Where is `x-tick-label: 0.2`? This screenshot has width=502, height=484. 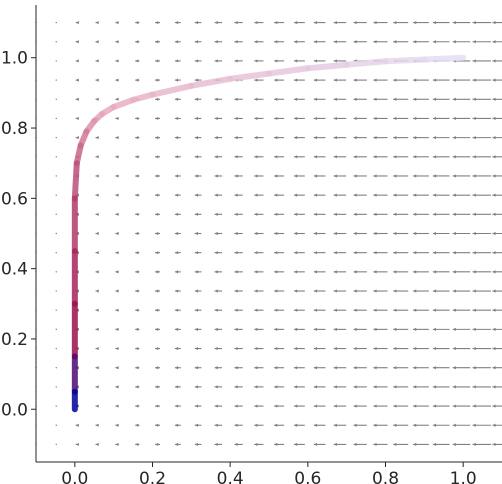 x-tick-label: 0.2 is located at coordinates (152, 476).